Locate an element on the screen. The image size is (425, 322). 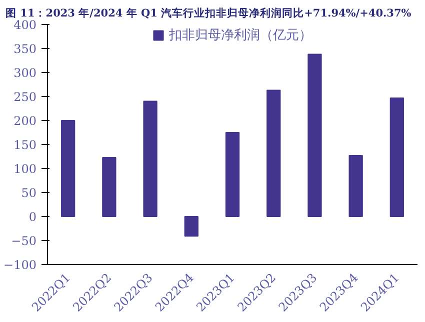
y-tick-label: 350 is located at coordinates (25, 49).